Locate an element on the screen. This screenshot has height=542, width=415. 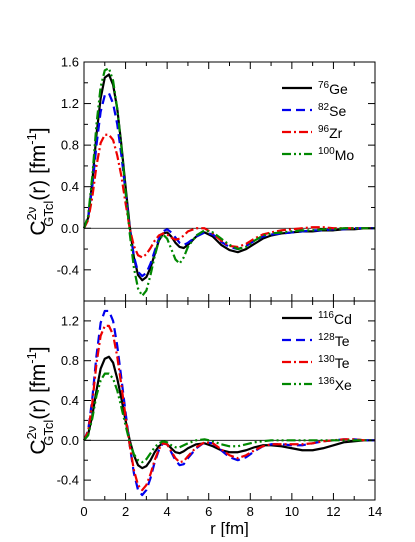
x-tick-label: 14 is located at coordinates (375, 511).